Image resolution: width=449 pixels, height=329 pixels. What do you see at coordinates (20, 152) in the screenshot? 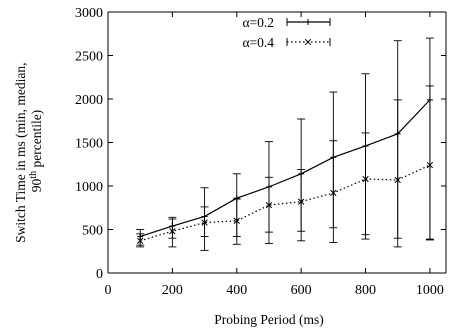
I see `y-axis-title-line-1: Switch Time in ms (min, median,` at bounding box center [20, 152].